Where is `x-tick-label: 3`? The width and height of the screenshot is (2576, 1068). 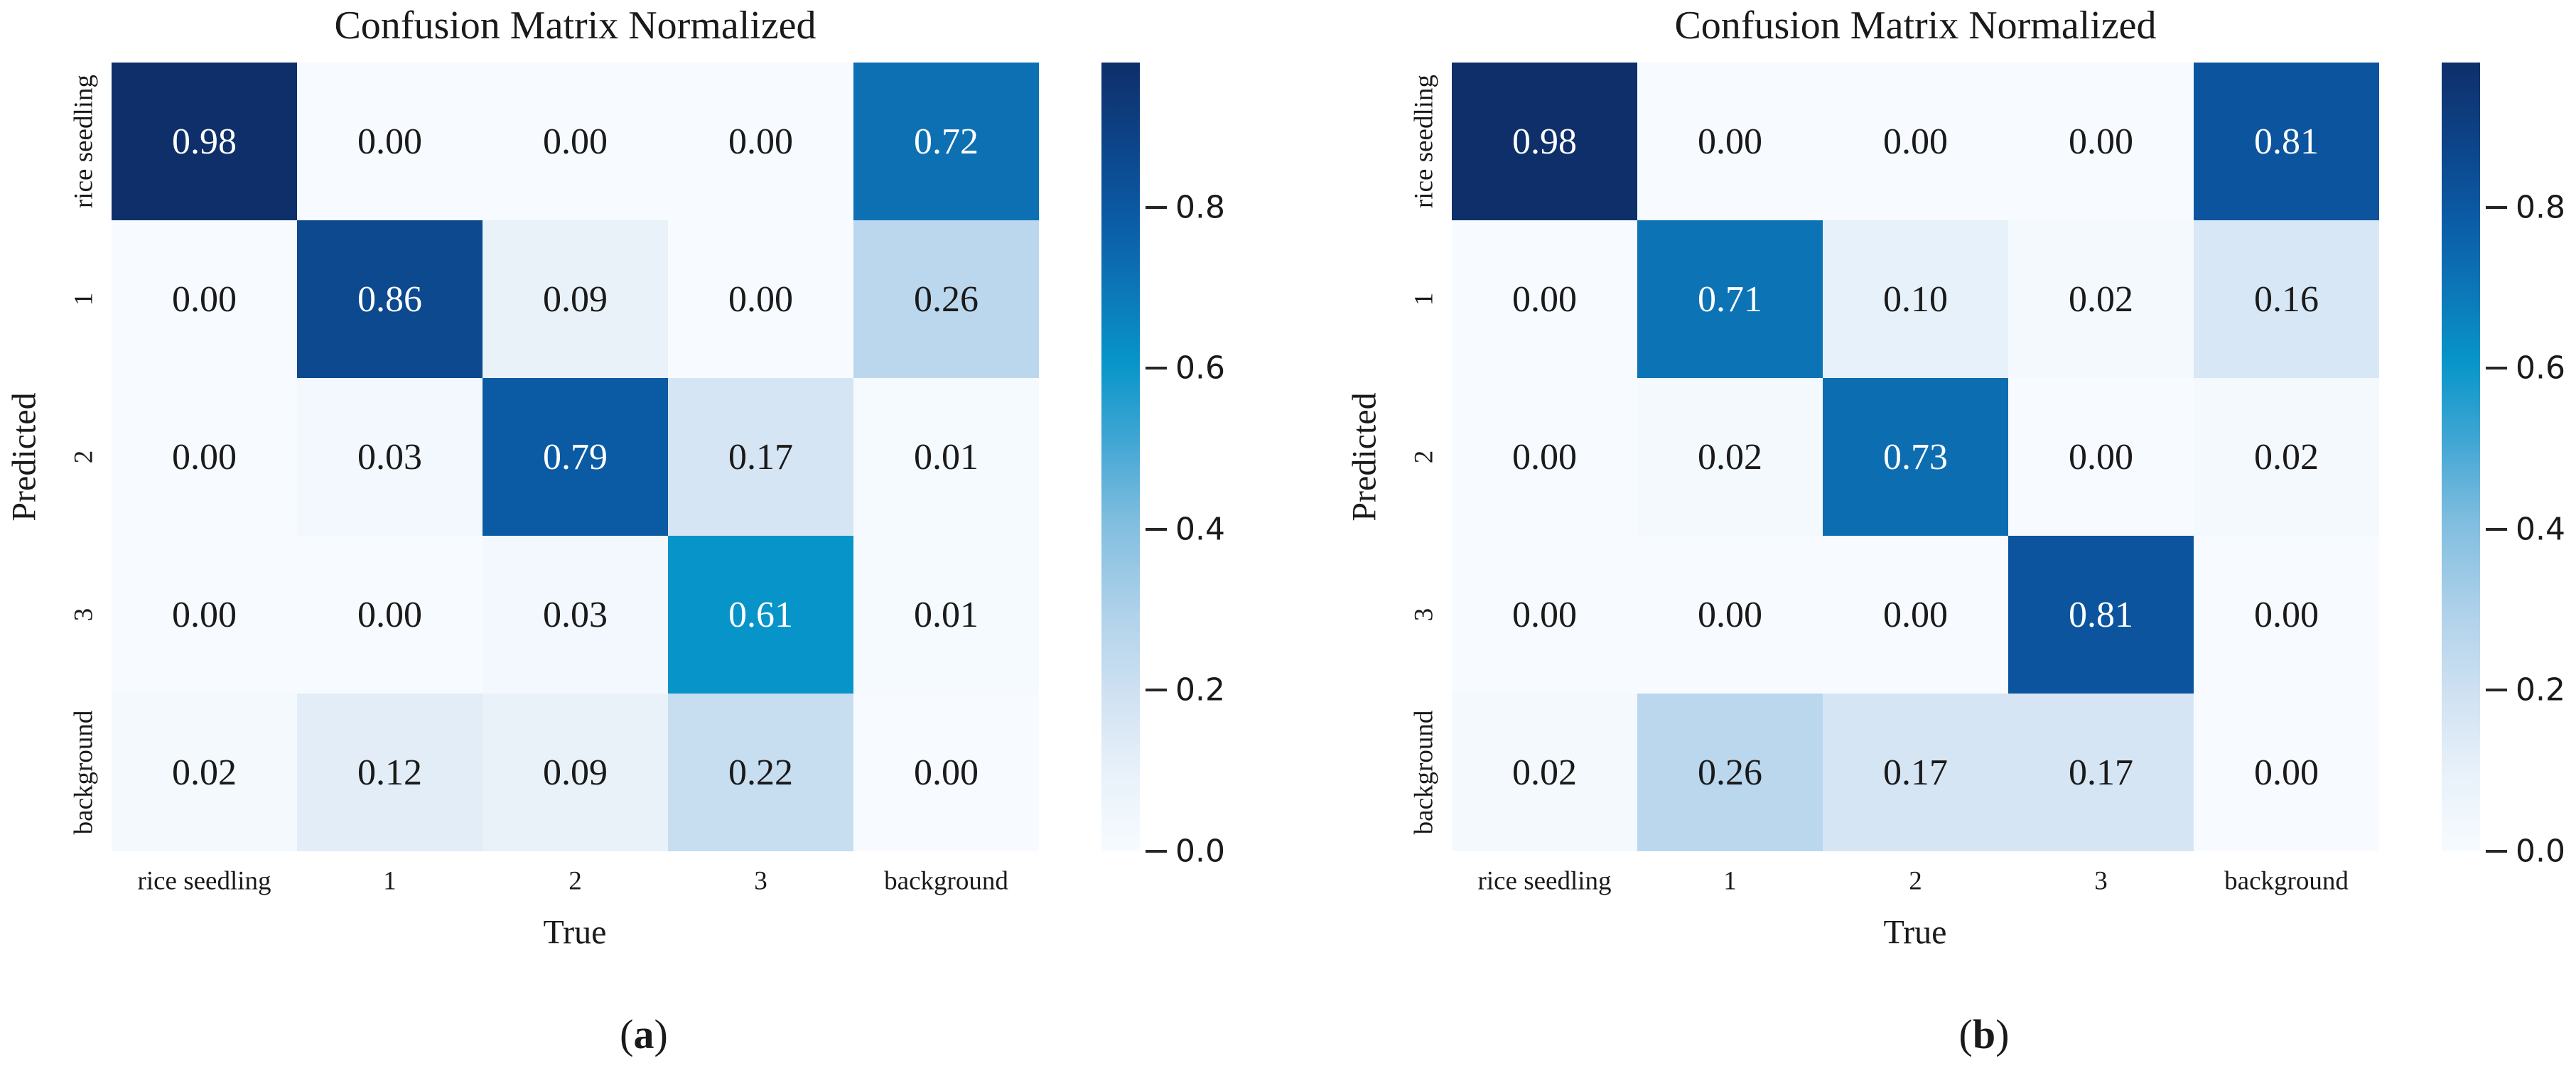
x-tick-label: 3 is located at coordinates (2101, 881).